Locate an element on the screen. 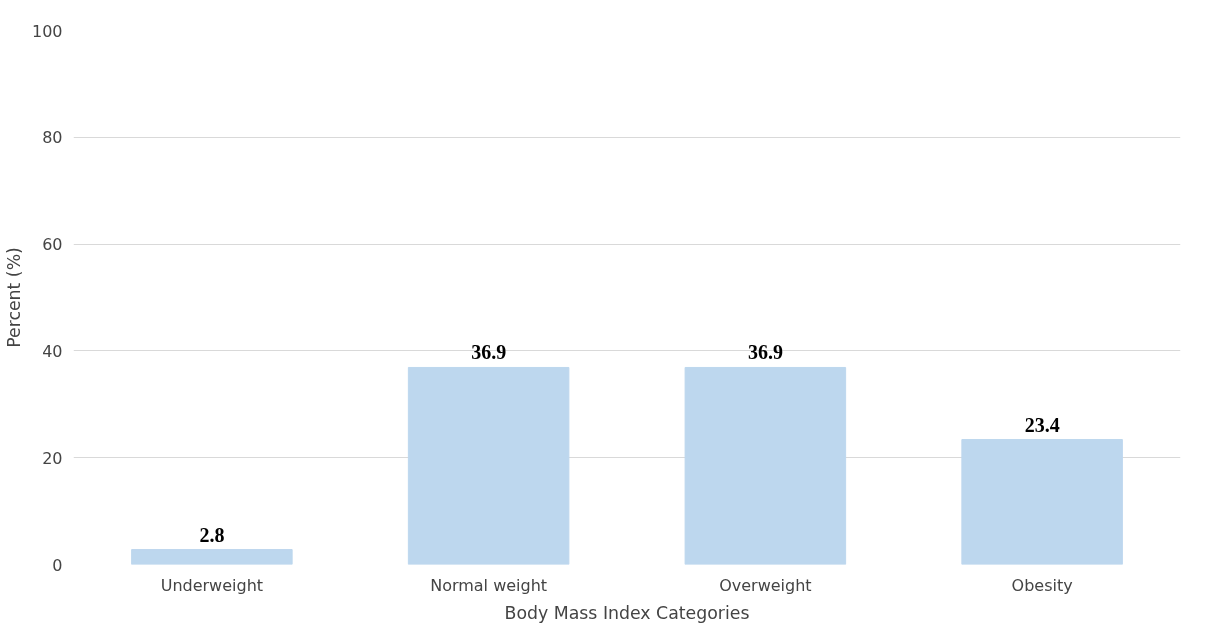 The height and width of the screenshot is (635, 1208). x-axis-title: Body Mass Index Categories is located at coordinates (627, 612).